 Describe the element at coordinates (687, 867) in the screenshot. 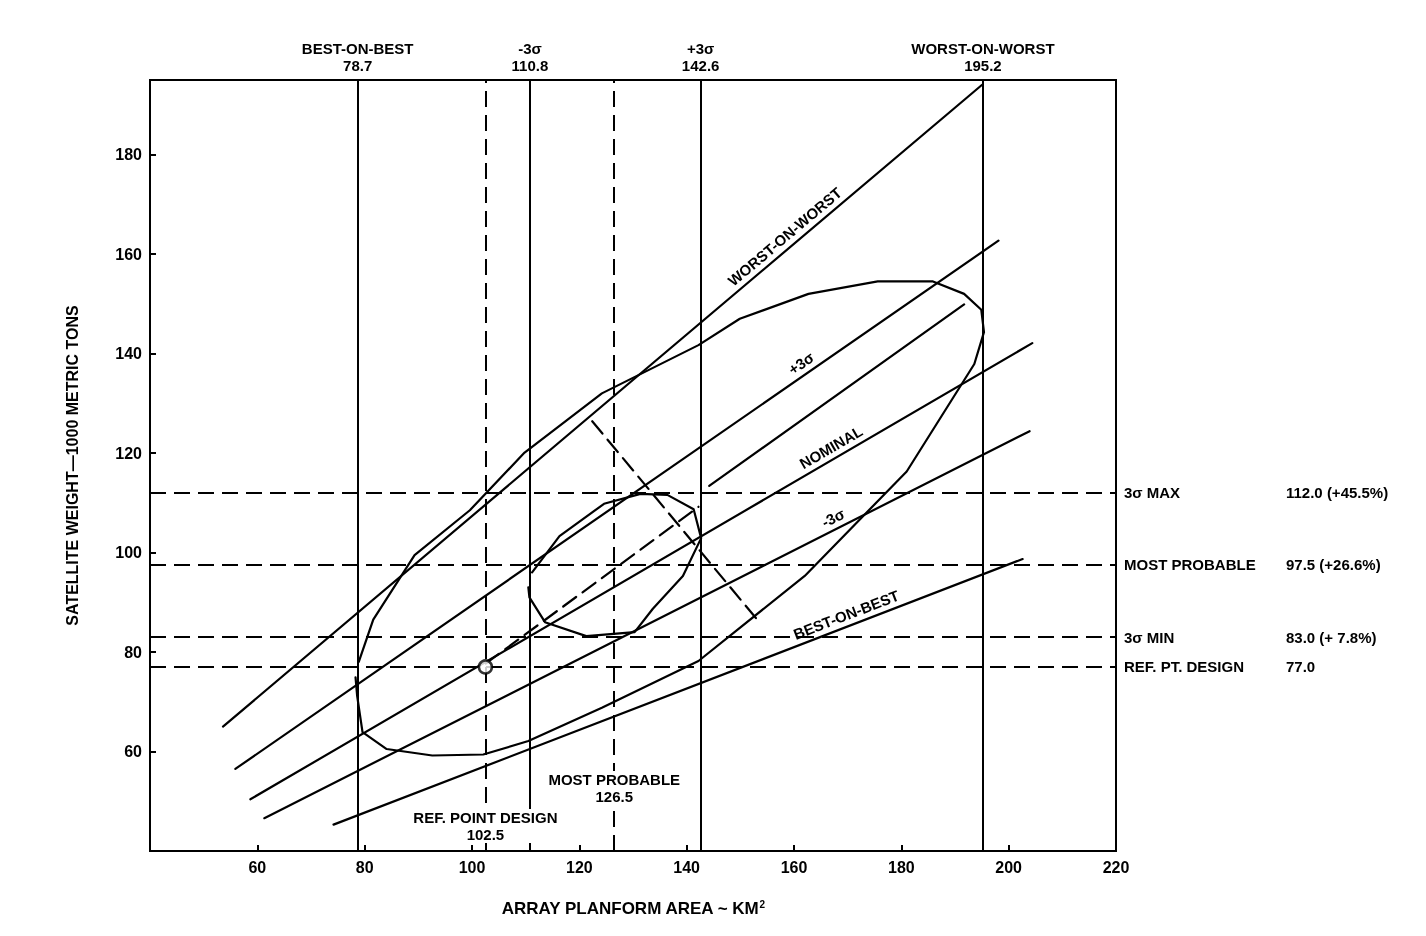

I see `x-tick-label: 140` at that location.